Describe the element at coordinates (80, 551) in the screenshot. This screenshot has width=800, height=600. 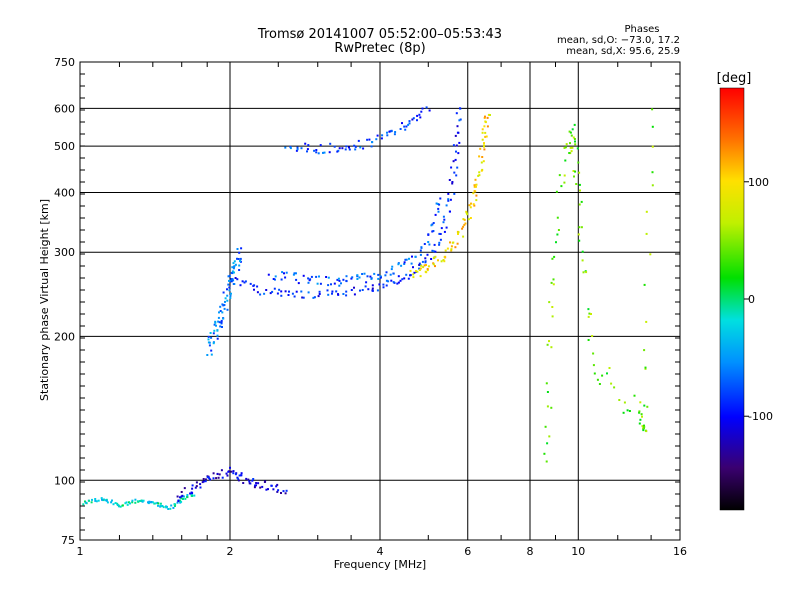
I see `x-tick-label: 1` at that location.